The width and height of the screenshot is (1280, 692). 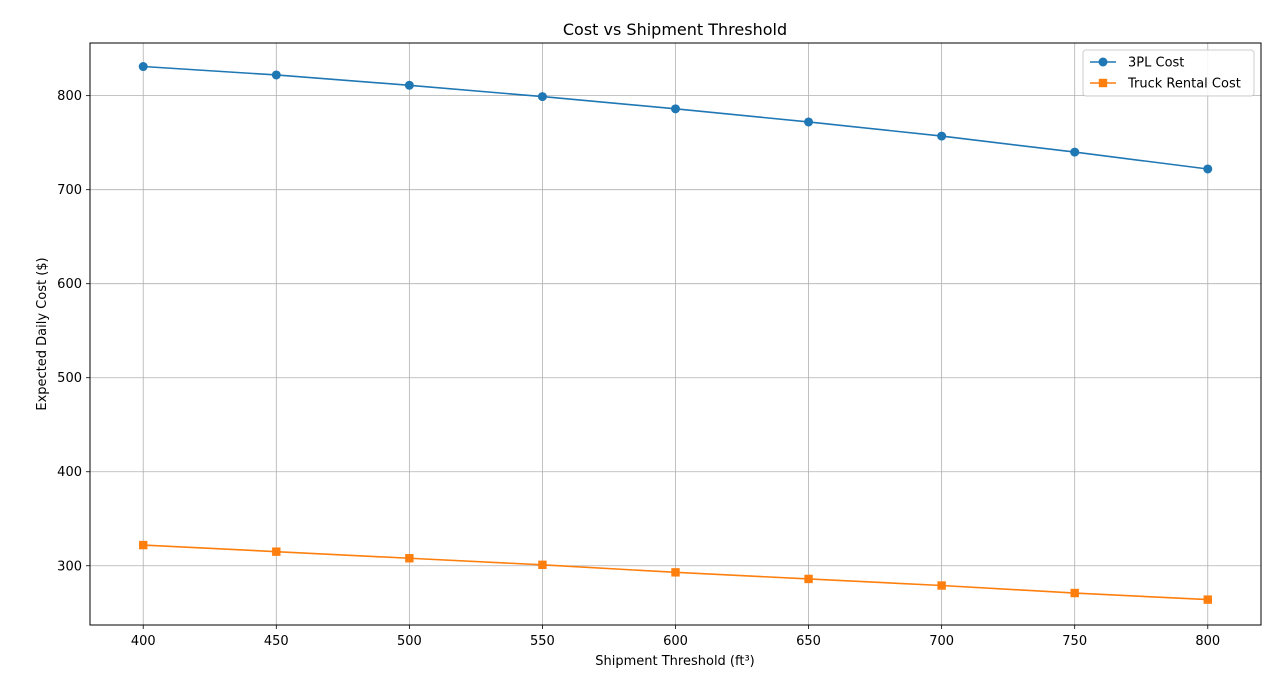 I want to click on y-tick-label: 500, so click(x=69, y=378).